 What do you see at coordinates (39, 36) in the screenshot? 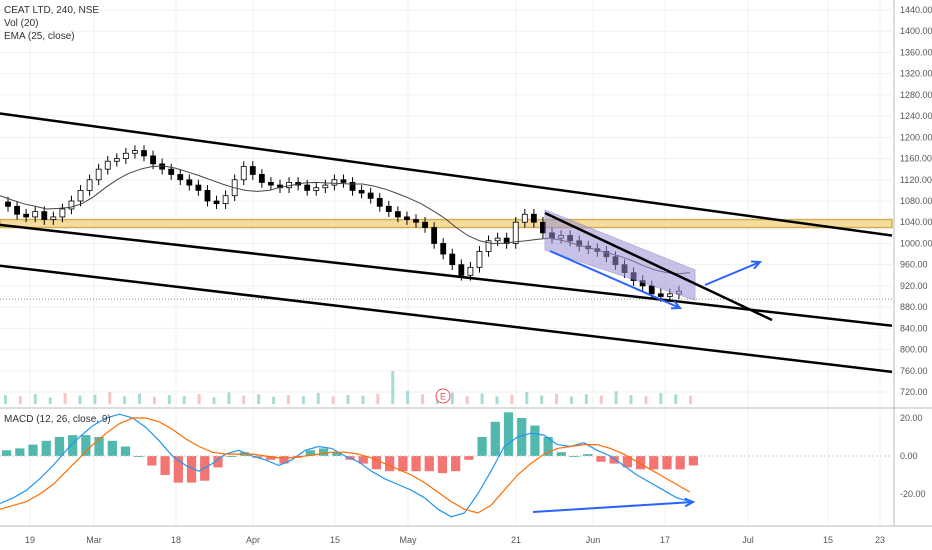
I see `ema-legend: EMA (25, close)` at bounding box center [39, 36].